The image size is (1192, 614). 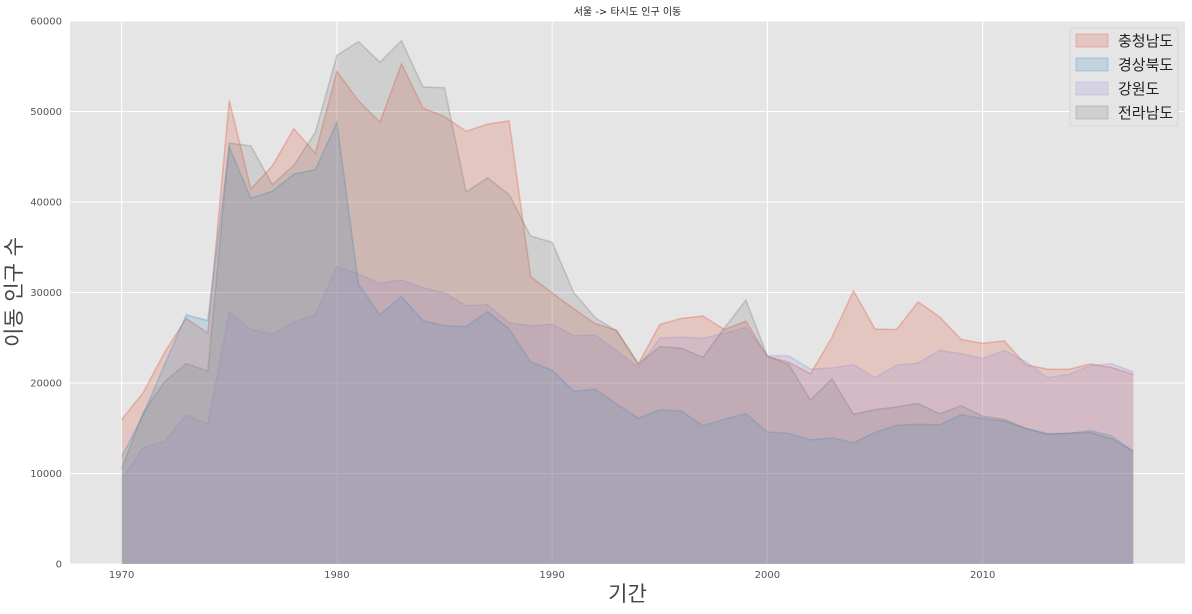 What do you see at coordinates (1145, 41) in the screenshot?
I see `legend-label-1: 충청남도` at bounding box center [1145, 41].